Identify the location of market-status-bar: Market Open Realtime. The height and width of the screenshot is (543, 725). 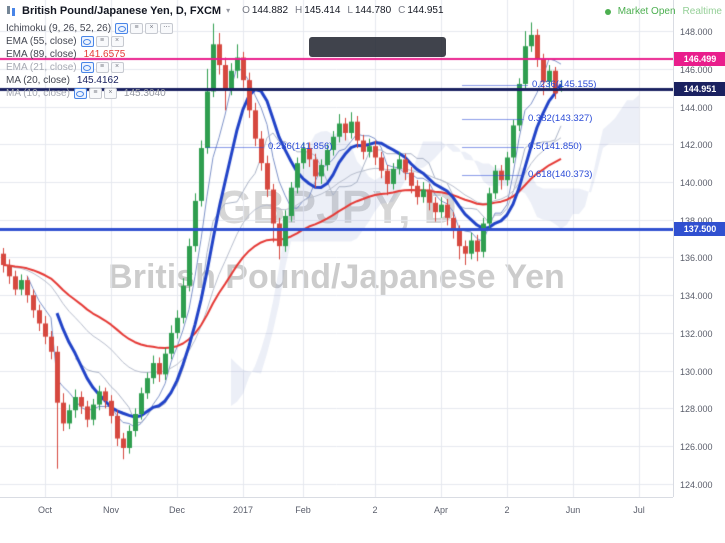
(663, 11).